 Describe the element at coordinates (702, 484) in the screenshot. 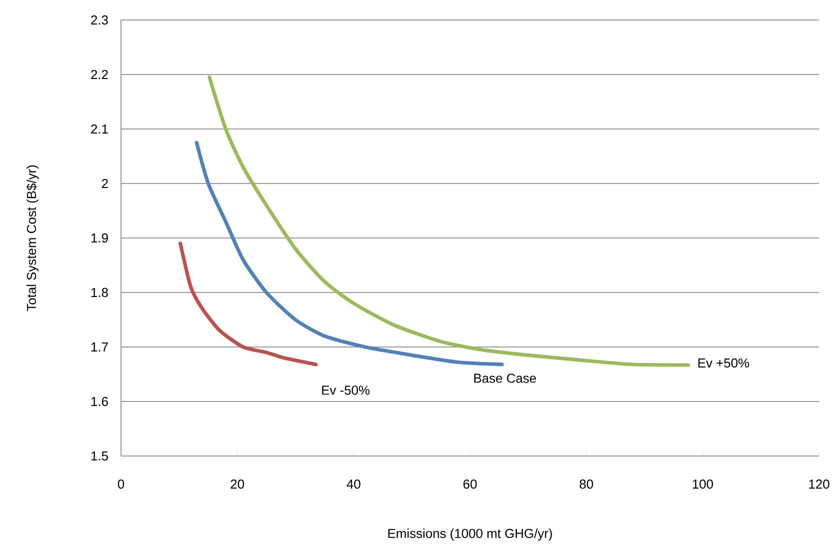

I see `x-tick-label: 100` at that location.